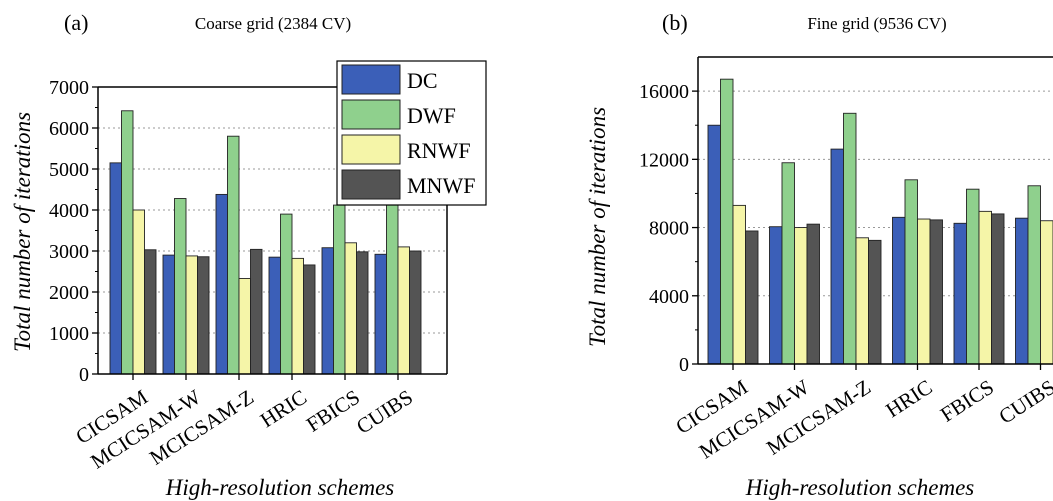 Image resolution: width=1053 pixels, height=501 pixels. What do you see at coordinates (664, 160) in the screenshot?
I see `panel-b-y-tick-label: 12000` at bounding box center [664, 160].